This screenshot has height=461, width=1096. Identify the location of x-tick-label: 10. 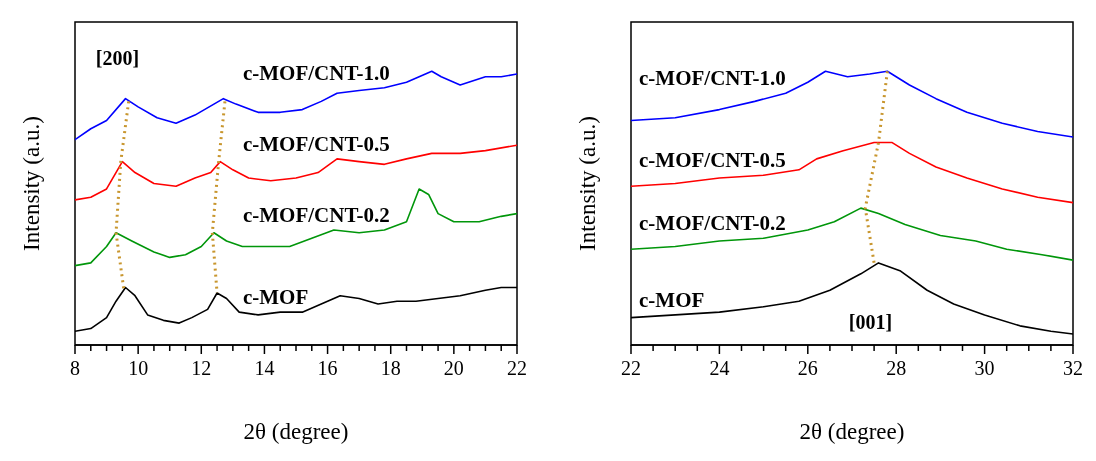
(138, 368).